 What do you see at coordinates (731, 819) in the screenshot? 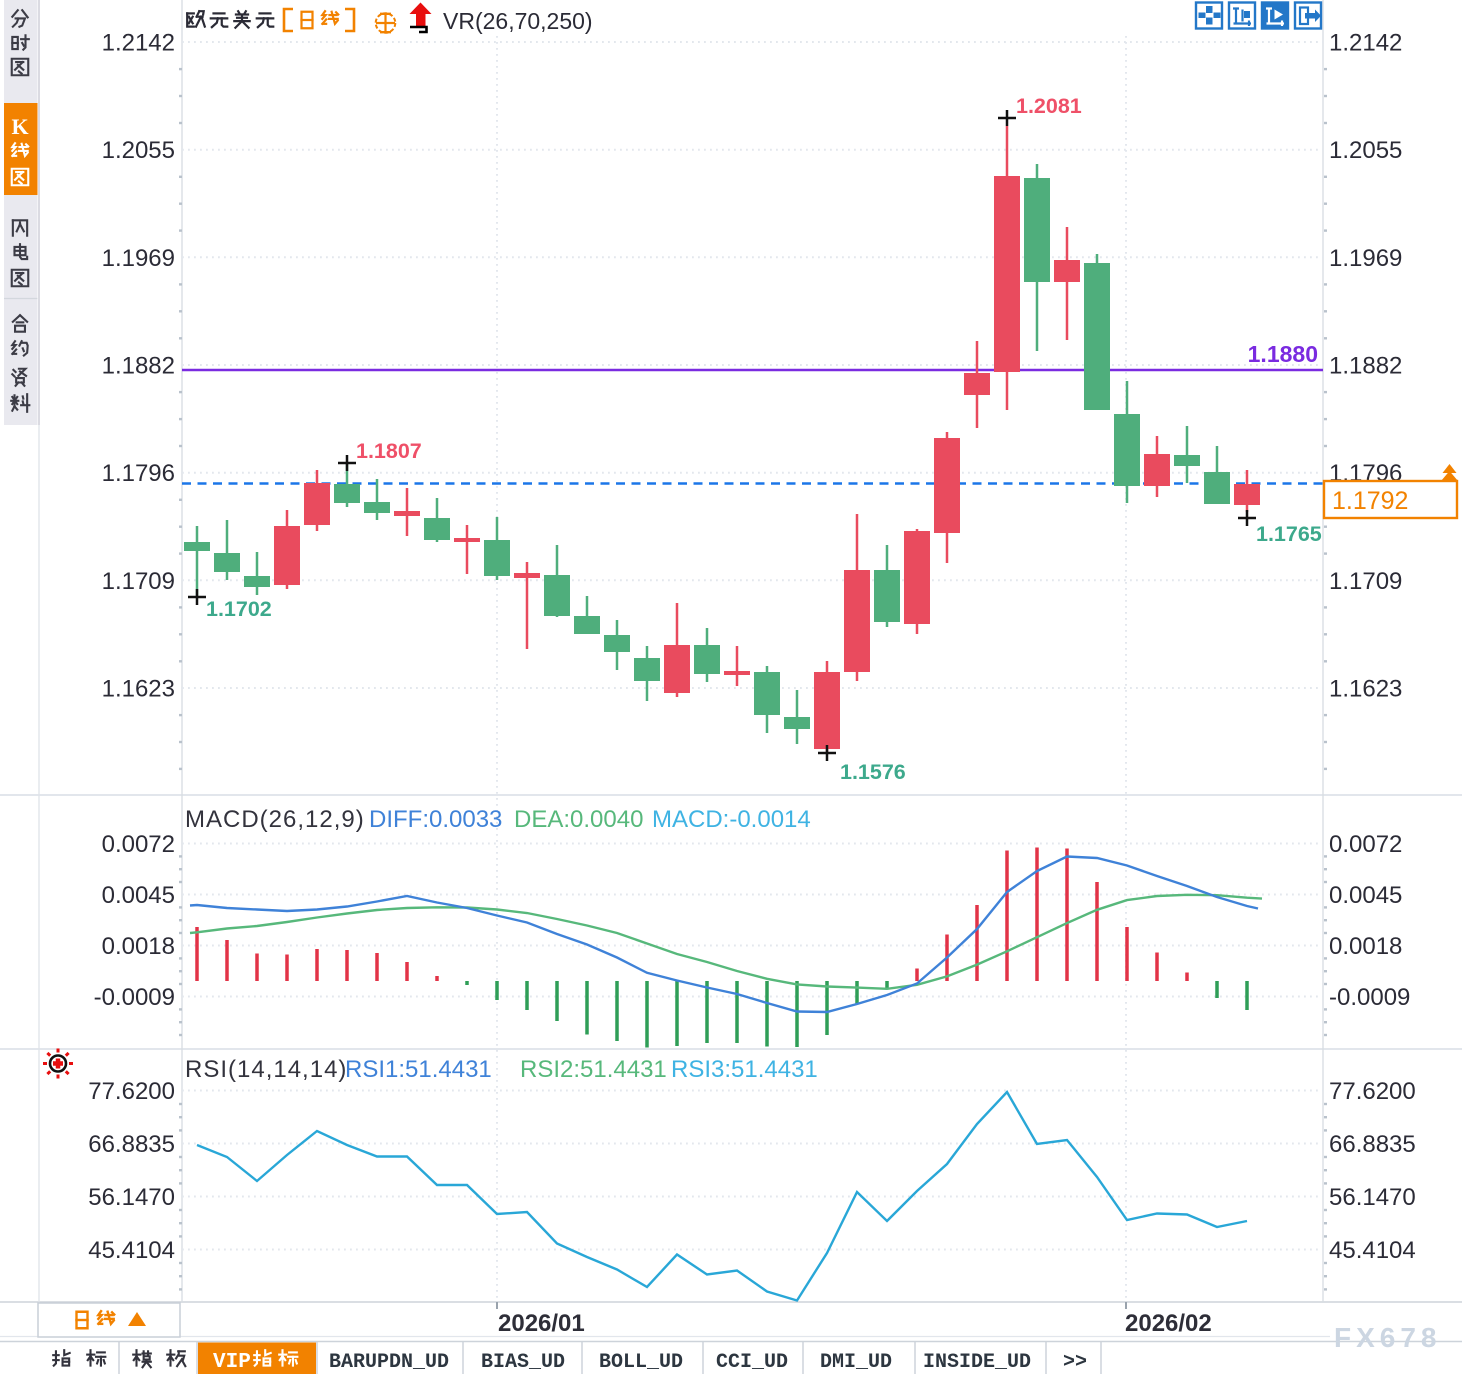
I see `svg-text: MACD:-0.0014` at bounding box center [731, 819].